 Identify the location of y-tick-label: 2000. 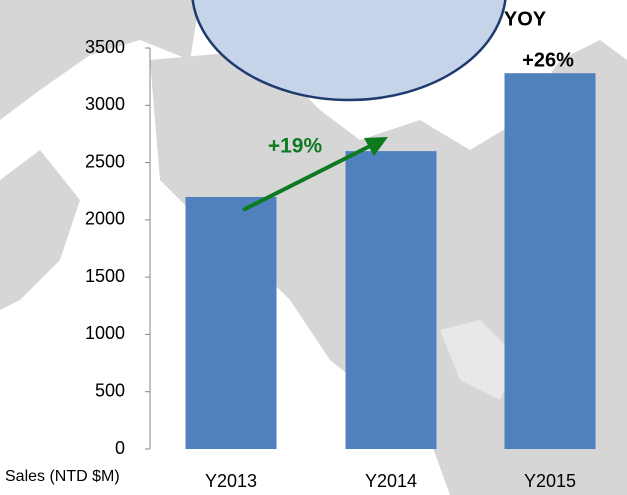
(105, 219).